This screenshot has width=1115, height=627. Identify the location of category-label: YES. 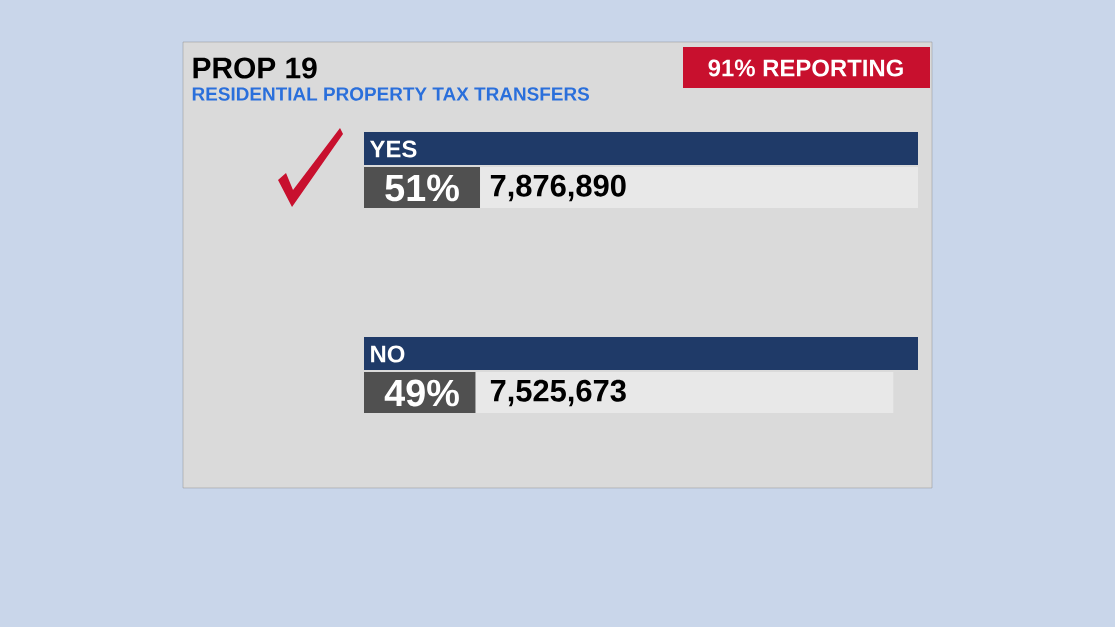
(393, 149).